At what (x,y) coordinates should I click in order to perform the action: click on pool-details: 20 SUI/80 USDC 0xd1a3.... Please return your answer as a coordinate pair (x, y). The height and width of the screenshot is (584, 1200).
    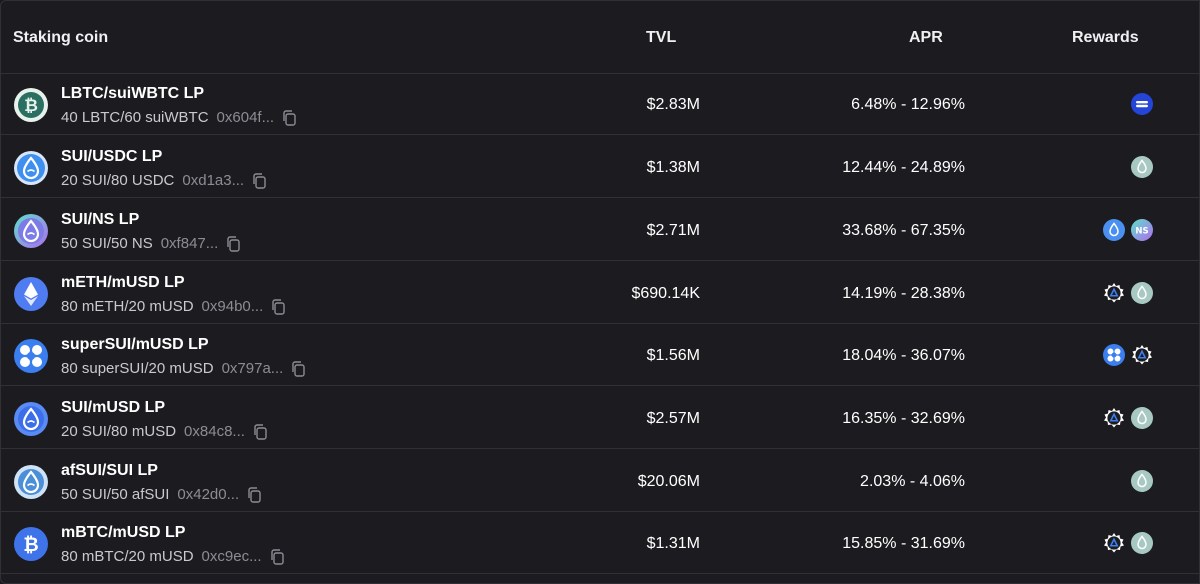
    Looking at the image, I should click on (163, 180).